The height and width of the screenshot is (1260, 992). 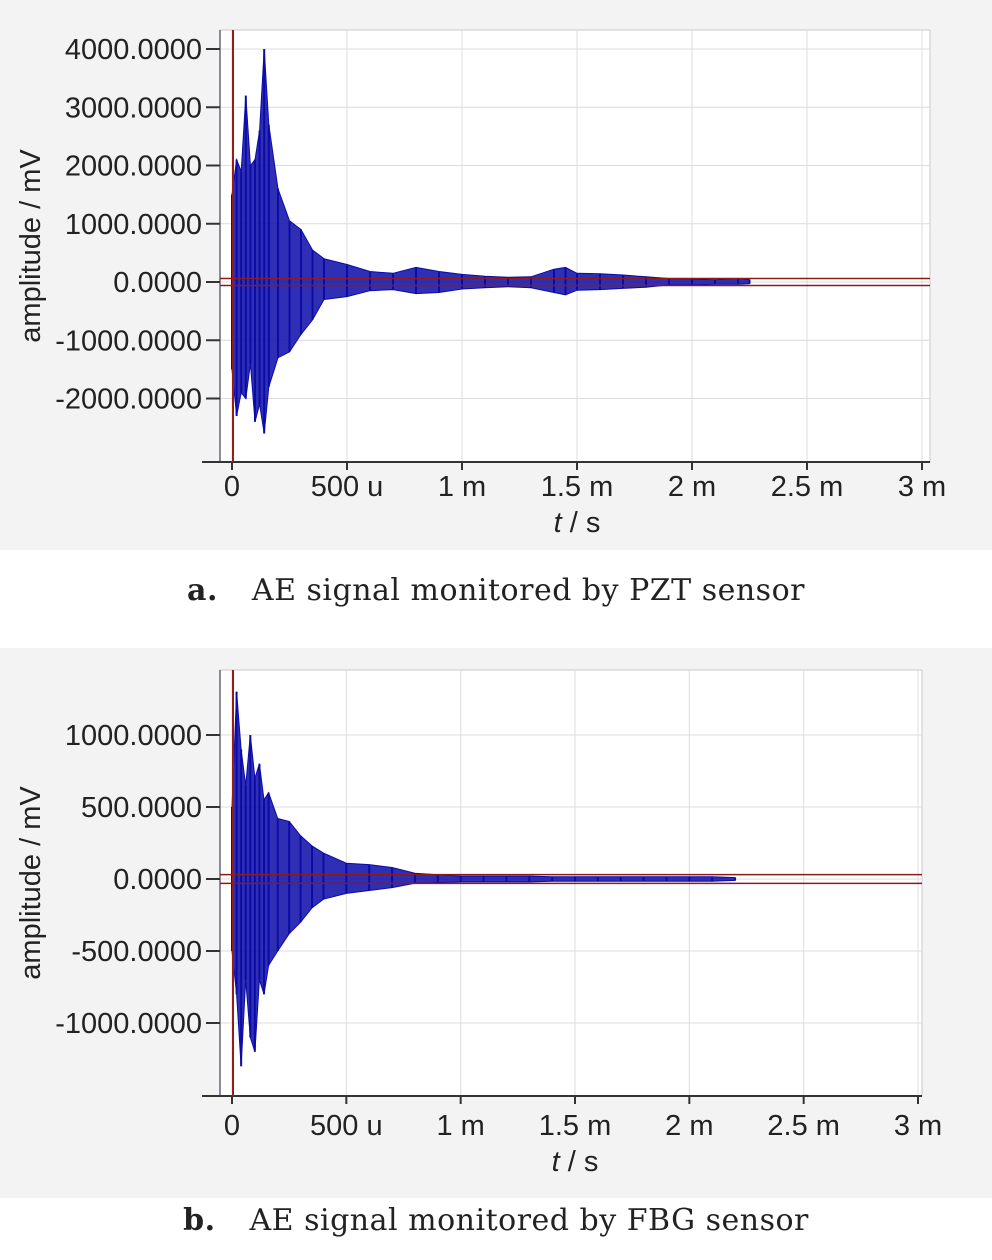 What do you see at coordinates (528, 590) in the screenshot?
I see `caption-a-text: AE signal monitored by PZT sensor` at bounding box center [528, 590].